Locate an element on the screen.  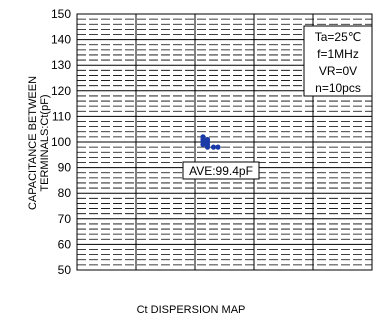
average-annotation-text: AVE:99.4pF is located at coordinates (221, 171).